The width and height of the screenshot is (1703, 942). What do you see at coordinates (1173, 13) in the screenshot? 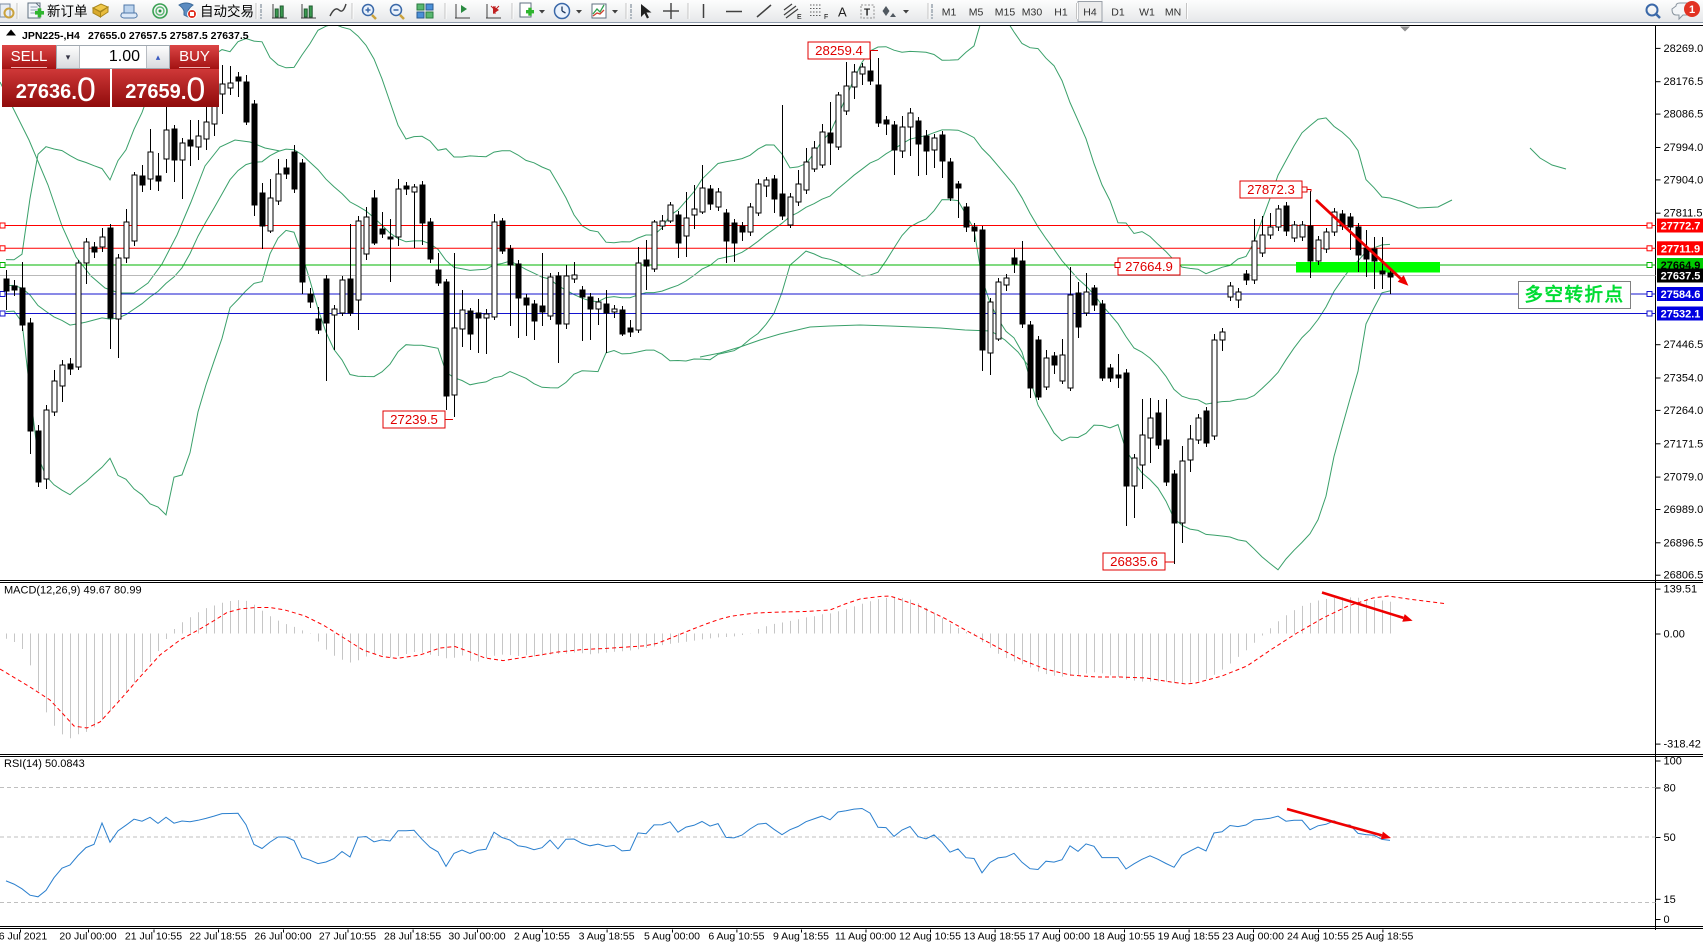
I see `svg-text: MN` at bounding box center [1173, 13].